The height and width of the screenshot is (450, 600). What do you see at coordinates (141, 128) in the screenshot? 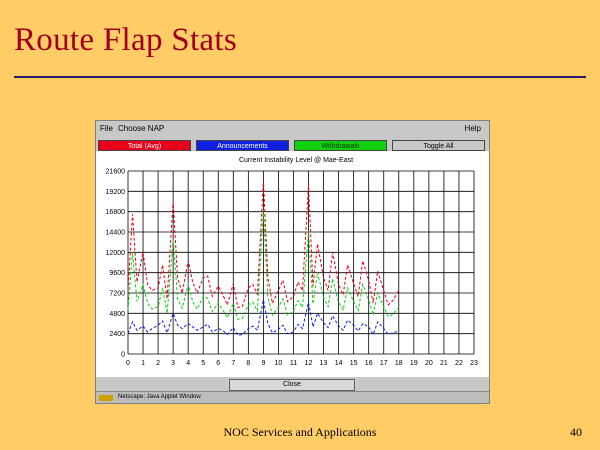
I see `menu-choose-nap: Choose NAP` at bounding box center [141, 128].